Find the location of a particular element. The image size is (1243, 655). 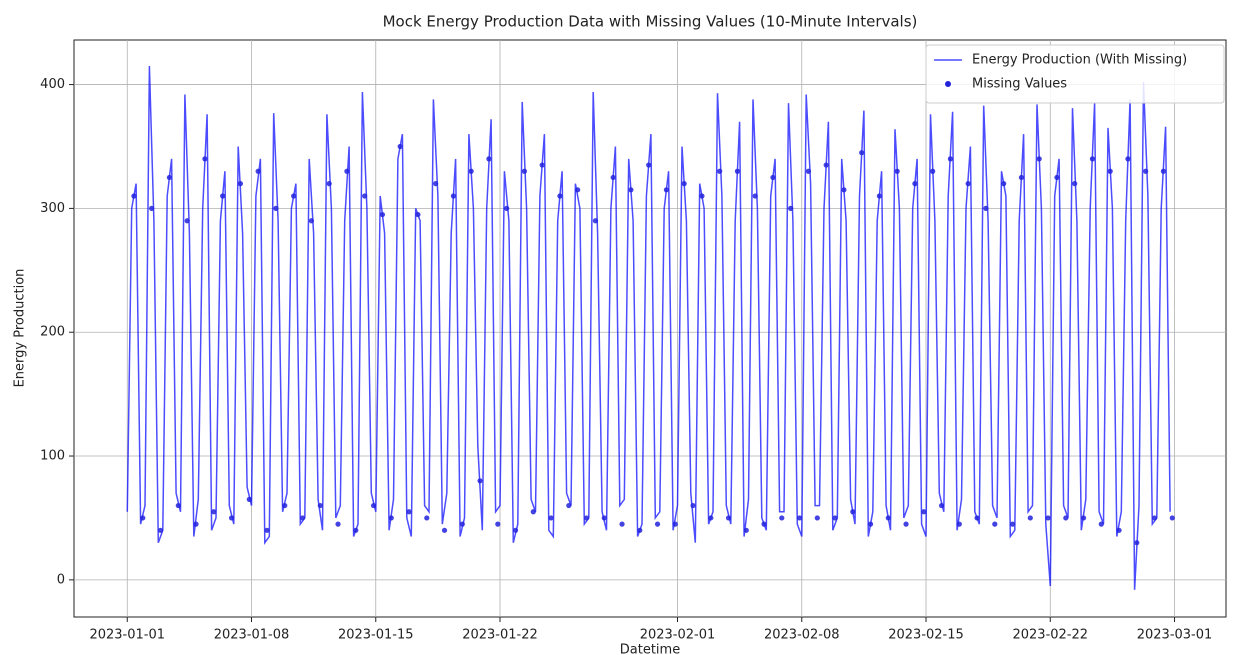

y-tick-label: 200 is located at coordinates (52, 332).